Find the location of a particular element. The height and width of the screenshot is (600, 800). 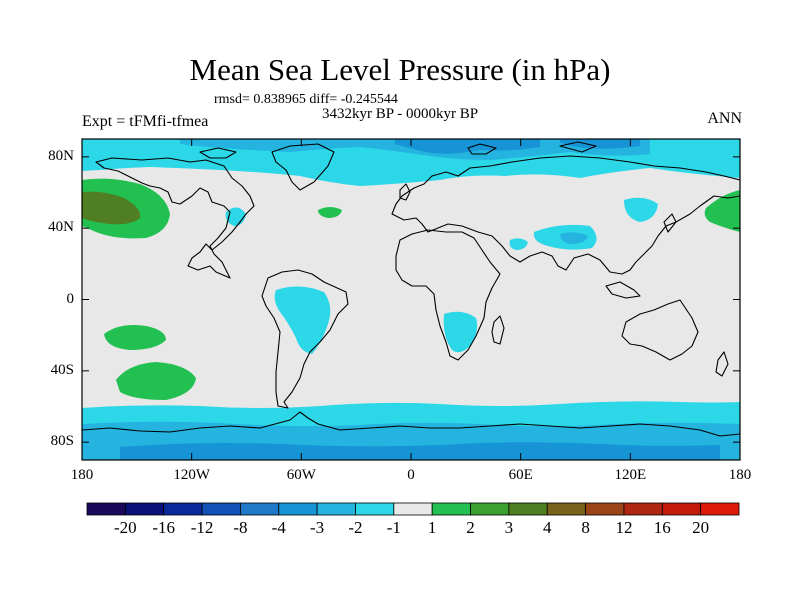

season-label: ANN is located at coordinates (724, 118).